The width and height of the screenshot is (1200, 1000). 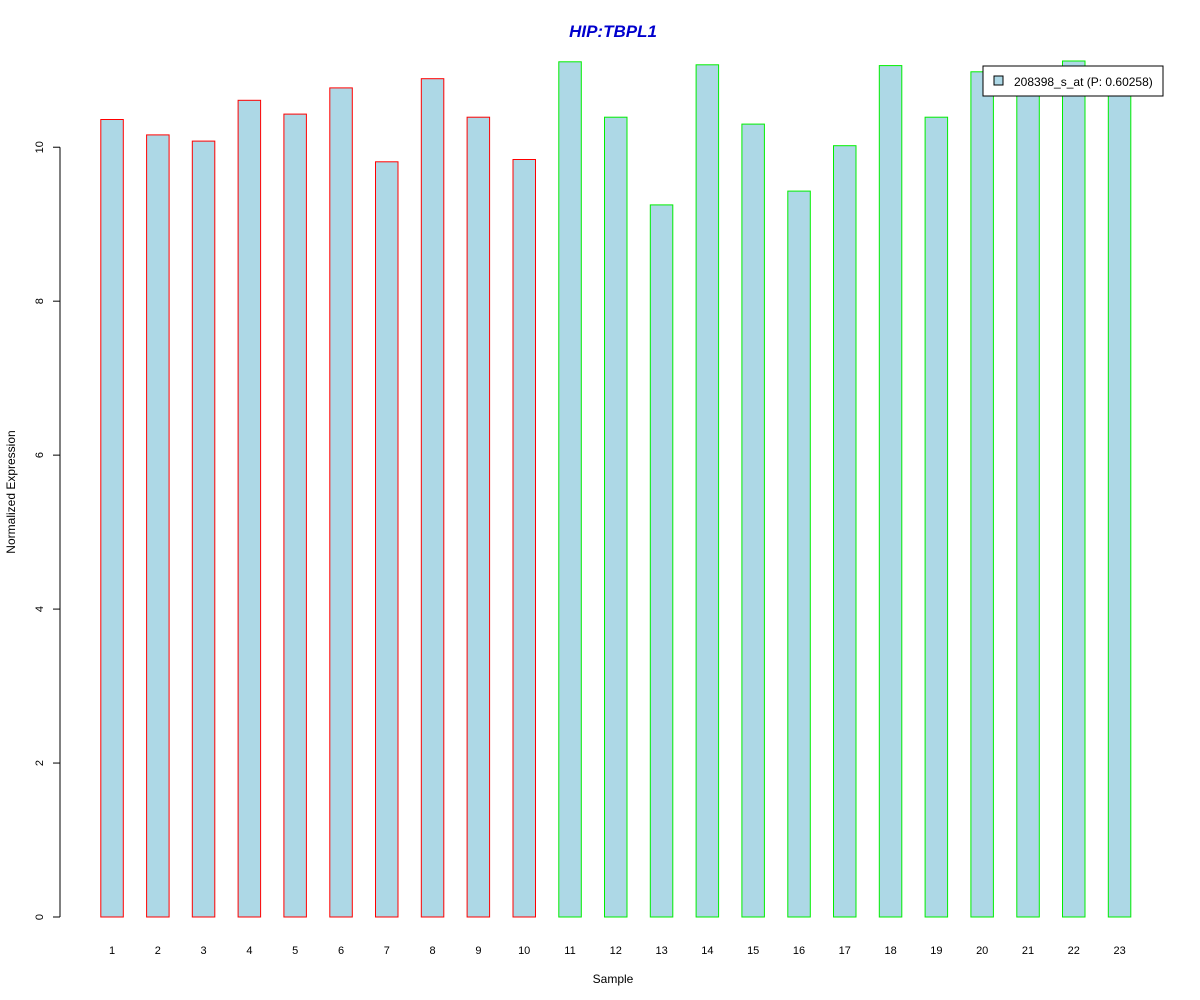 I want to click on y-tick-label-2: 2, so click(x=40, y=763).